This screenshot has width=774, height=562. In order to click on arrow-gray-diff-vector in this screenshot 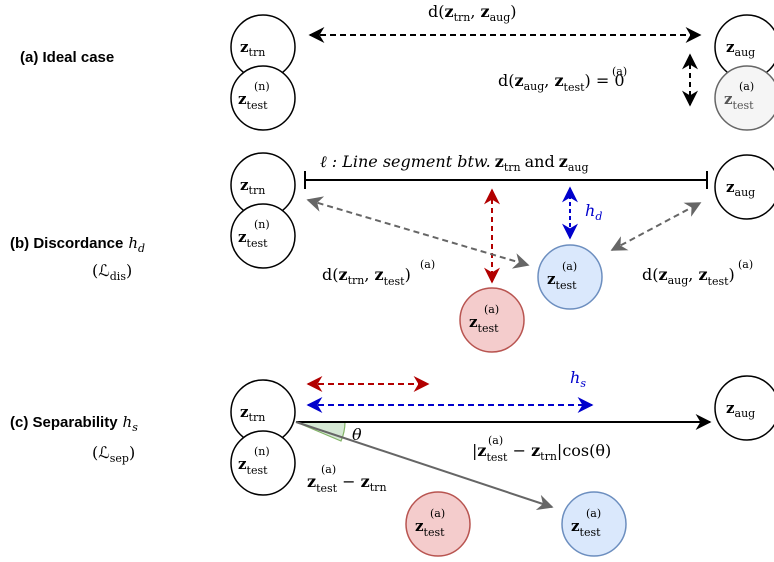, I will do `click(424, 466)`.